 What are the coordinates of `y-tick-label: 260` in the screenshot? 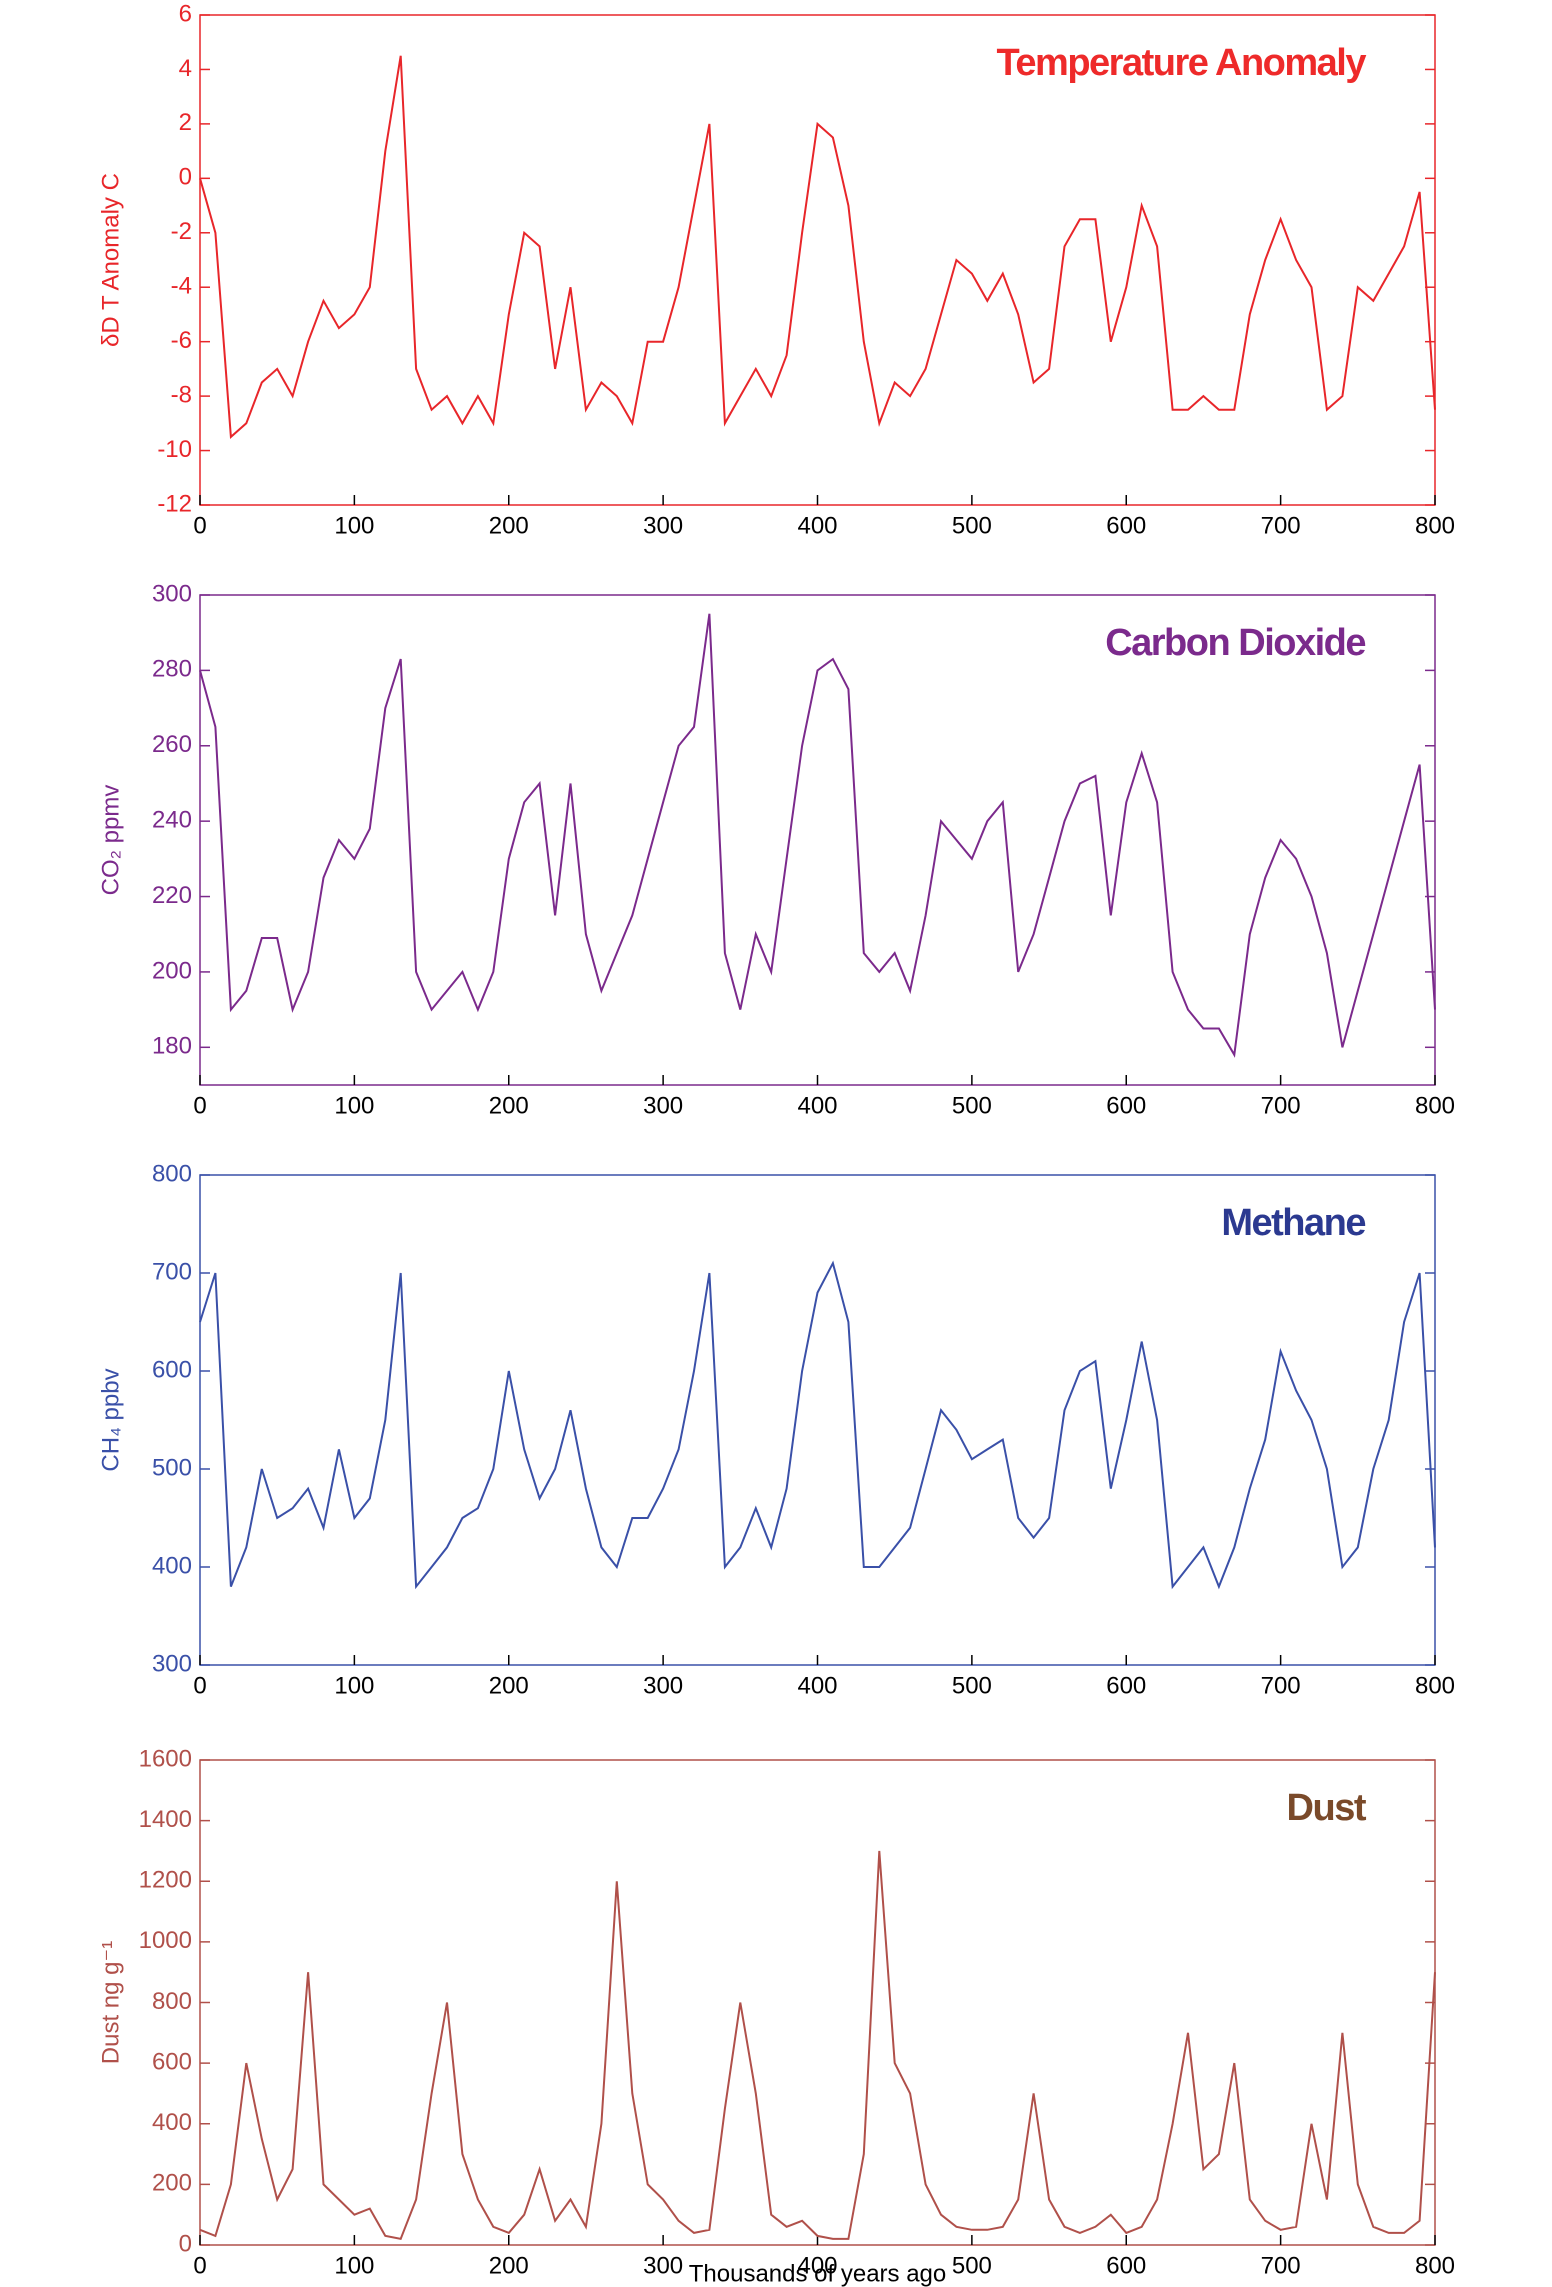 It's located at (172, 744).